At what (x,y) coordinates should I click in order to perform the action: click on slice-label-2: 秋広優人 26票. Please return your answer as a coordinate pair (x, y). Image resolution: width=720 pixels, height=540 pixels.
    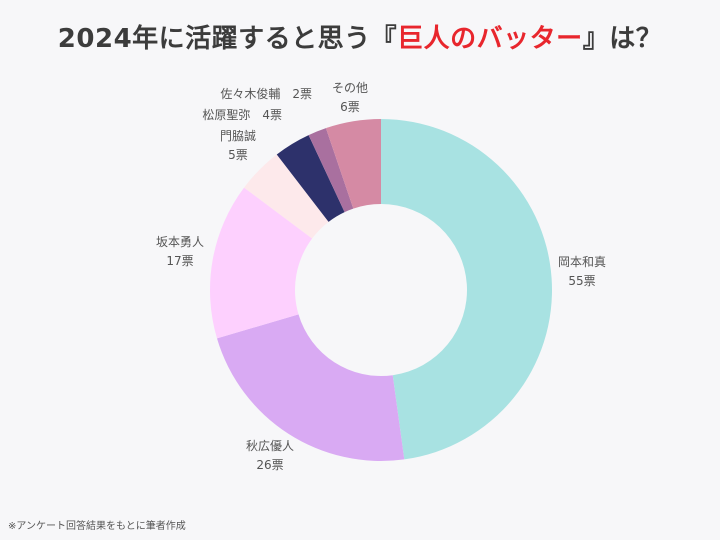
    Looking at the image, I should click on (270, 455).